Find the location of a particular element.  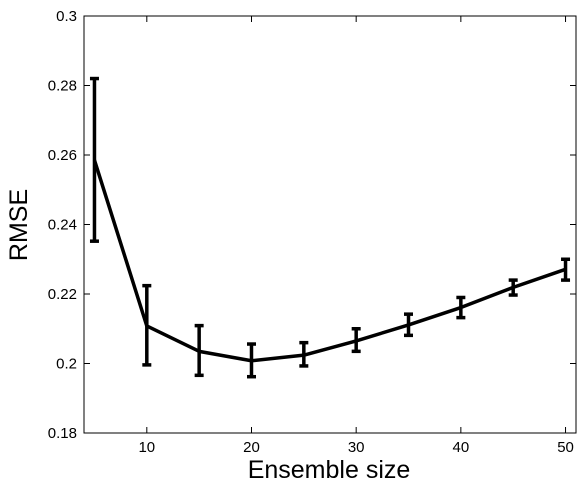

y-tick-label: 0.24 is located at coordinates (62, 225).